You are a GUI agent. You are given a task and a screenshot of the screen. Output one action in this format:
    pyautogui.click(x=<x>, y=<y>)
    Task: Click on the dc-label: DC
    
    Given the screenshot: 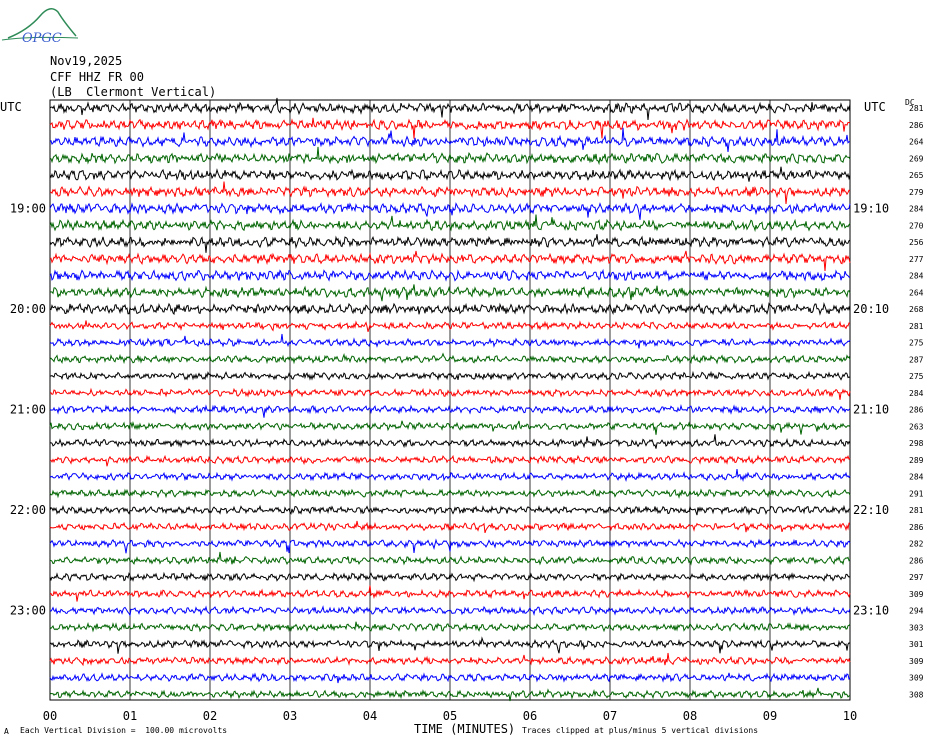 What is the action you would take?
    pyautogui.click(x=910, y=102)
    